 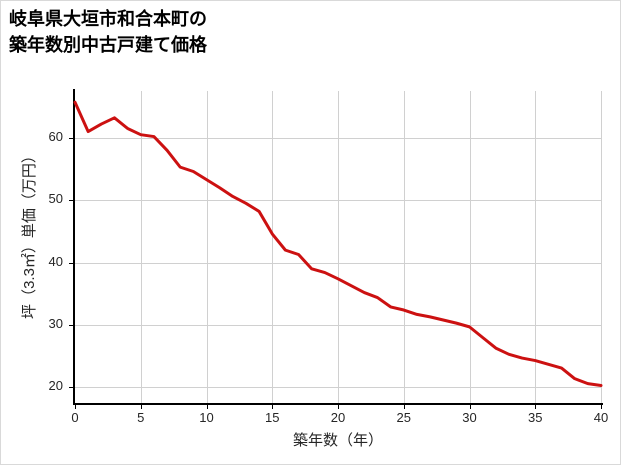 What do you see at coordinates (601, 417) in the screenshot?
I see `x-tick-label: 40` at bounding box center [601, 417].